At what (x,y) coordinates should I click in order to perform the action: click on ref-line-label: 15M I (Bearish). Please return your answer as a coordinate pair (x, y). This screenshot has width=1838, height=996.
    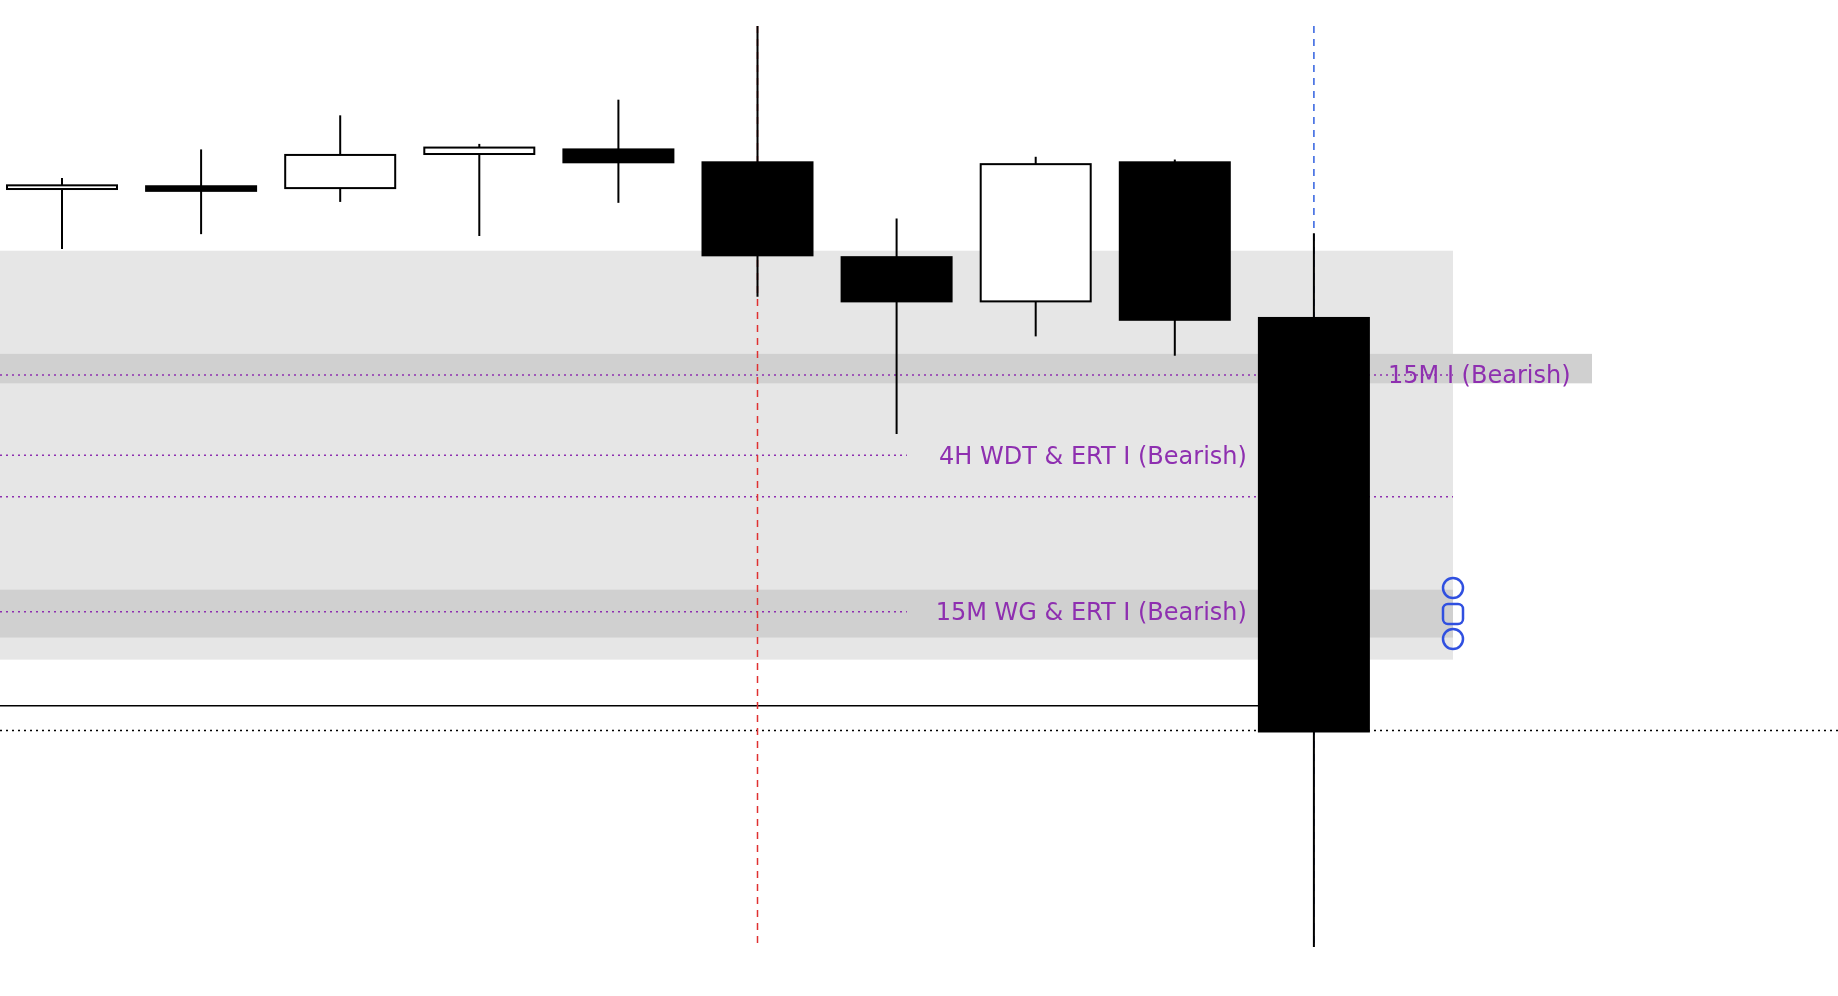
    Looking at the image, I should click on (1479, 375).